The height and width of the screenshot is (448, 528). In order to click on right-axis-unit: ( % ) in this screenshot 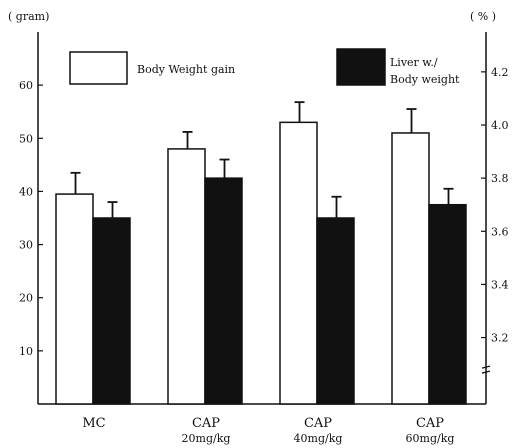, I will do `click(483, 16)`.